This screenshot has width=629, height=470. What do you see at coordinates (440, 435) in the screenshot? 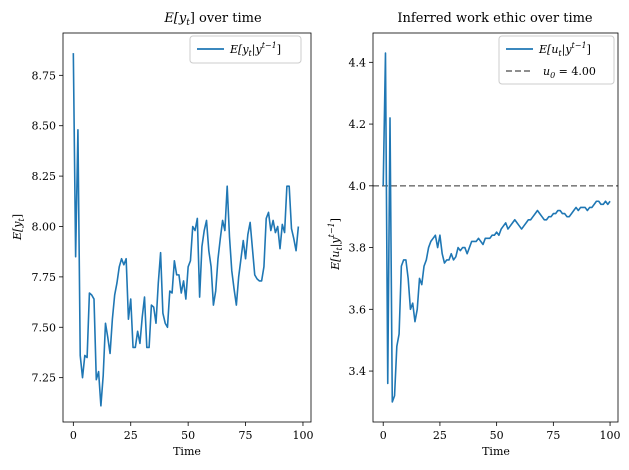
I see `right-x-tick-label: 25` at bounding box center [440, 435].